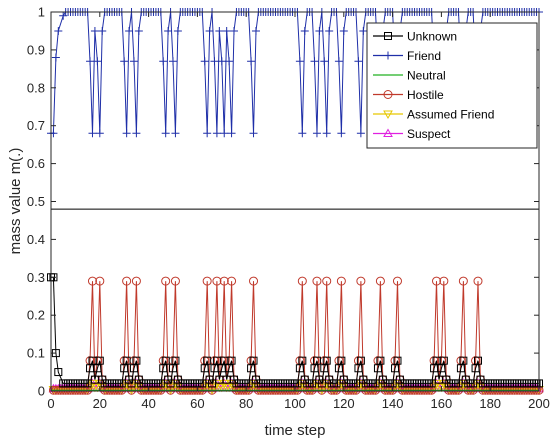 The image size is (550, 444). Describe the element at coordinates (388, 55) in the screenshot. I see `legend-marker-friend` at that location.